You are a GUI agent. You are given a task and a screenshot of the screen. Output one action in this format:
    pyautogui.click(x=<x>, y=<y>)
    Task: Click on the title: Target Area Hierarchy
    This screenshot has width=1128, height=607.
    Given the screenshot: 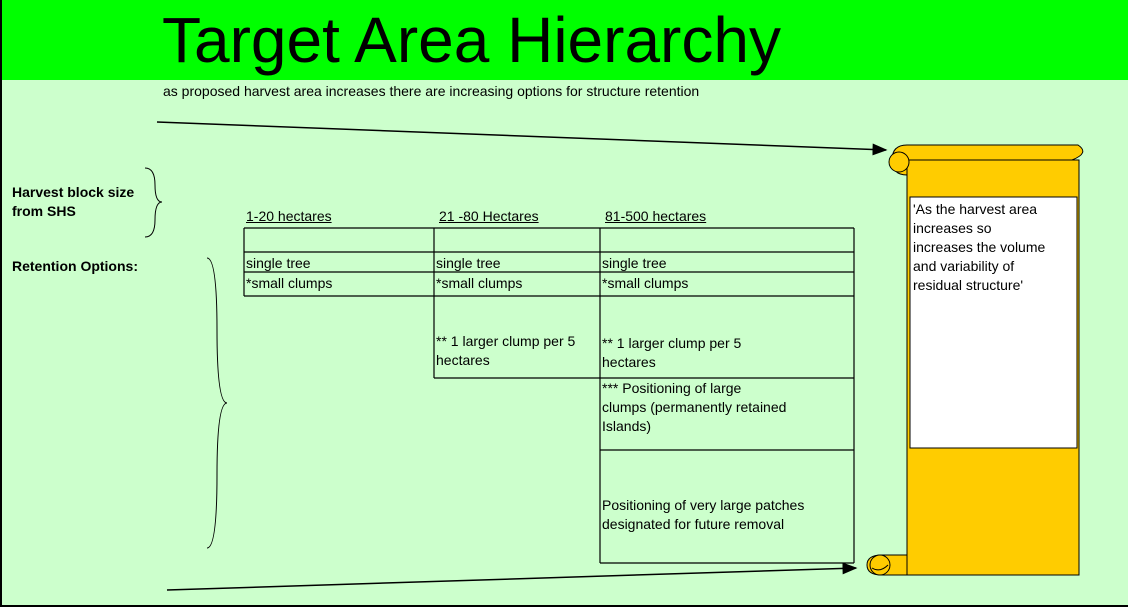 What is the action you would take?
    pyautogui.click(x=471, y=40)
    